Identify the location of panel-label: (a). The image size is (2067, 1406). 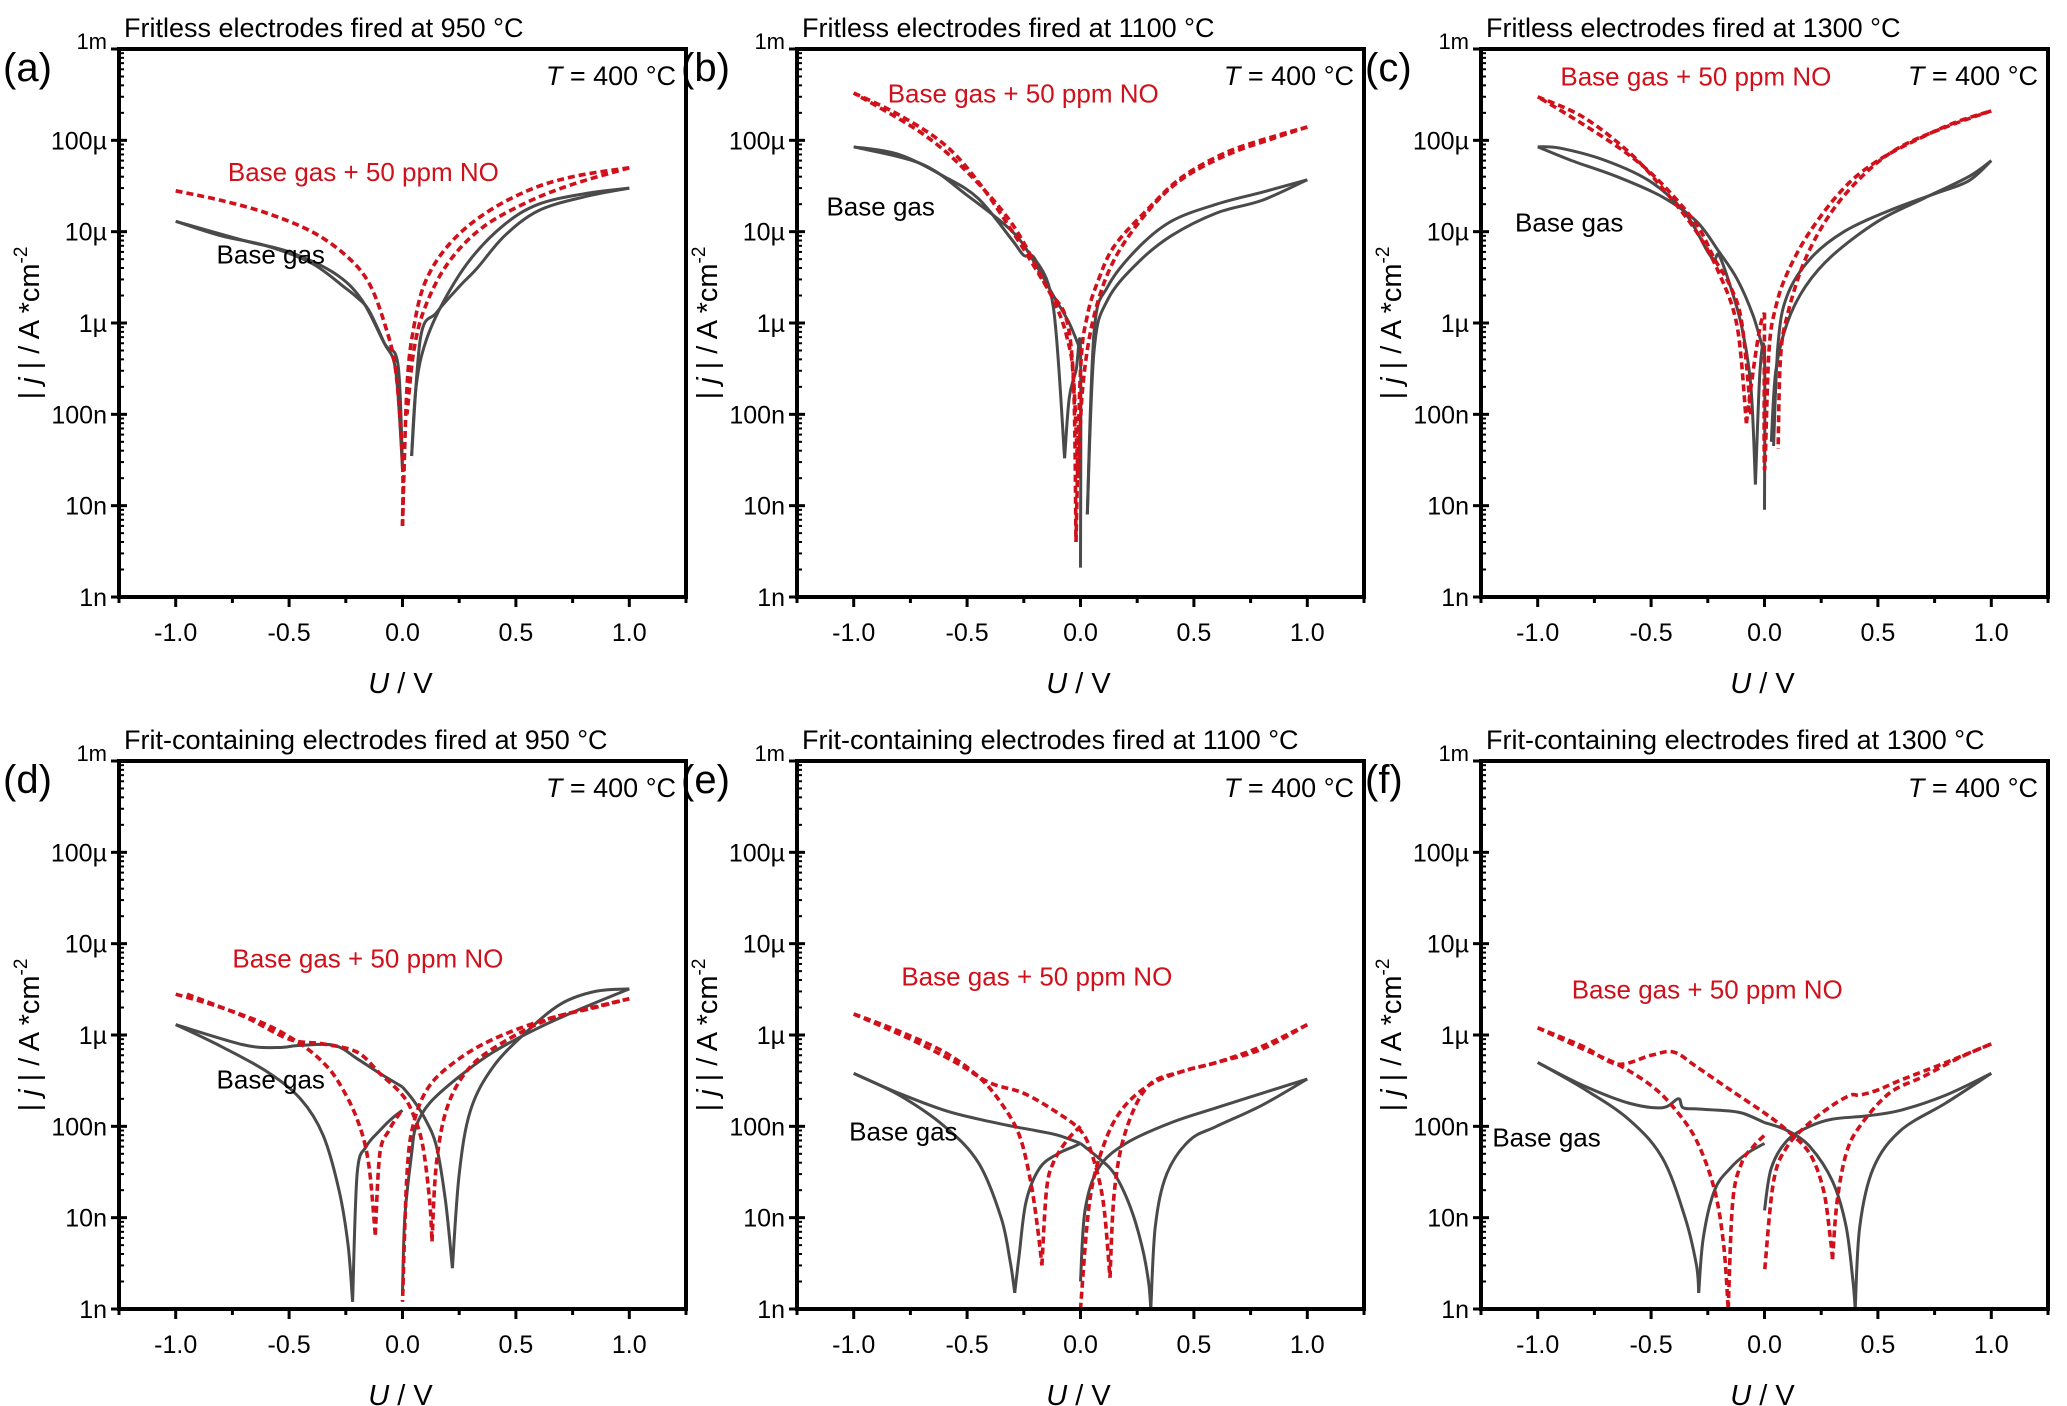
(27, 68).